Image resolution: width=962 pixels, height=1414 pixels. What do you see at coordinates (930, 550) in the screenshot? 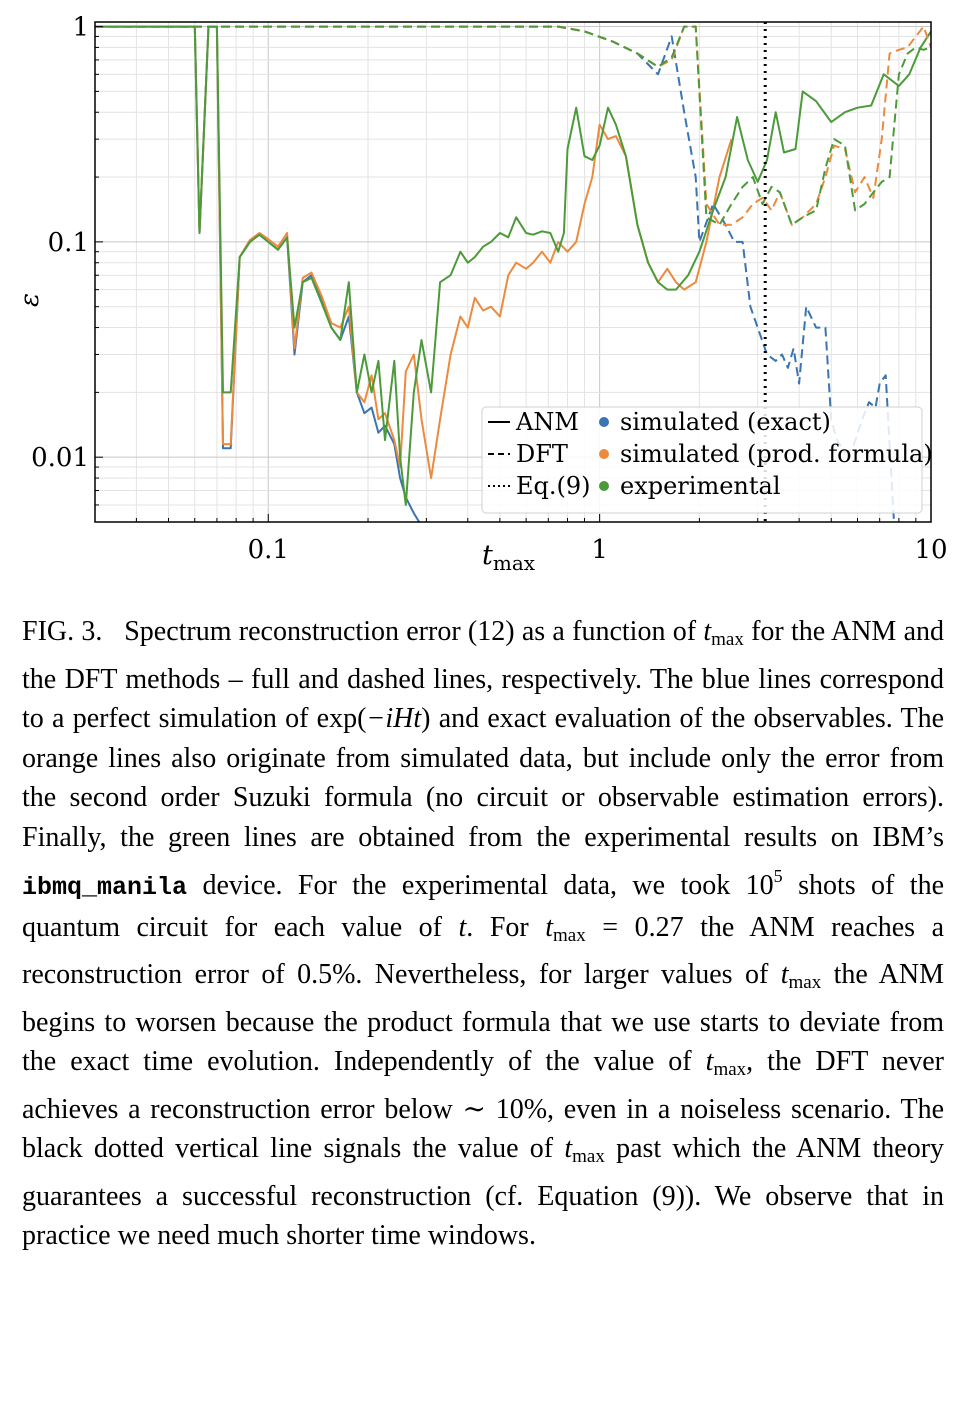
I see `x-tick-label: 10` at bounding box center [930, 550].